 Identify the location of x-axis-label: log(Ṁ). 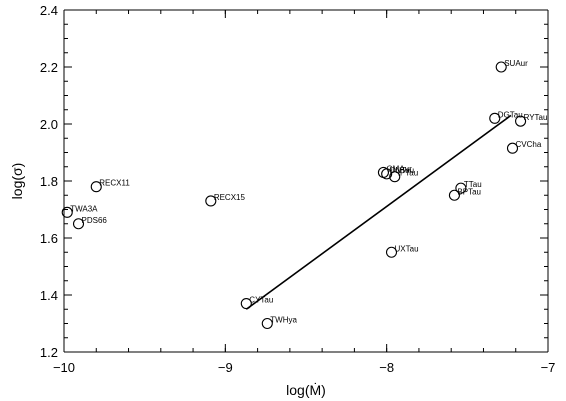
(306, 389).